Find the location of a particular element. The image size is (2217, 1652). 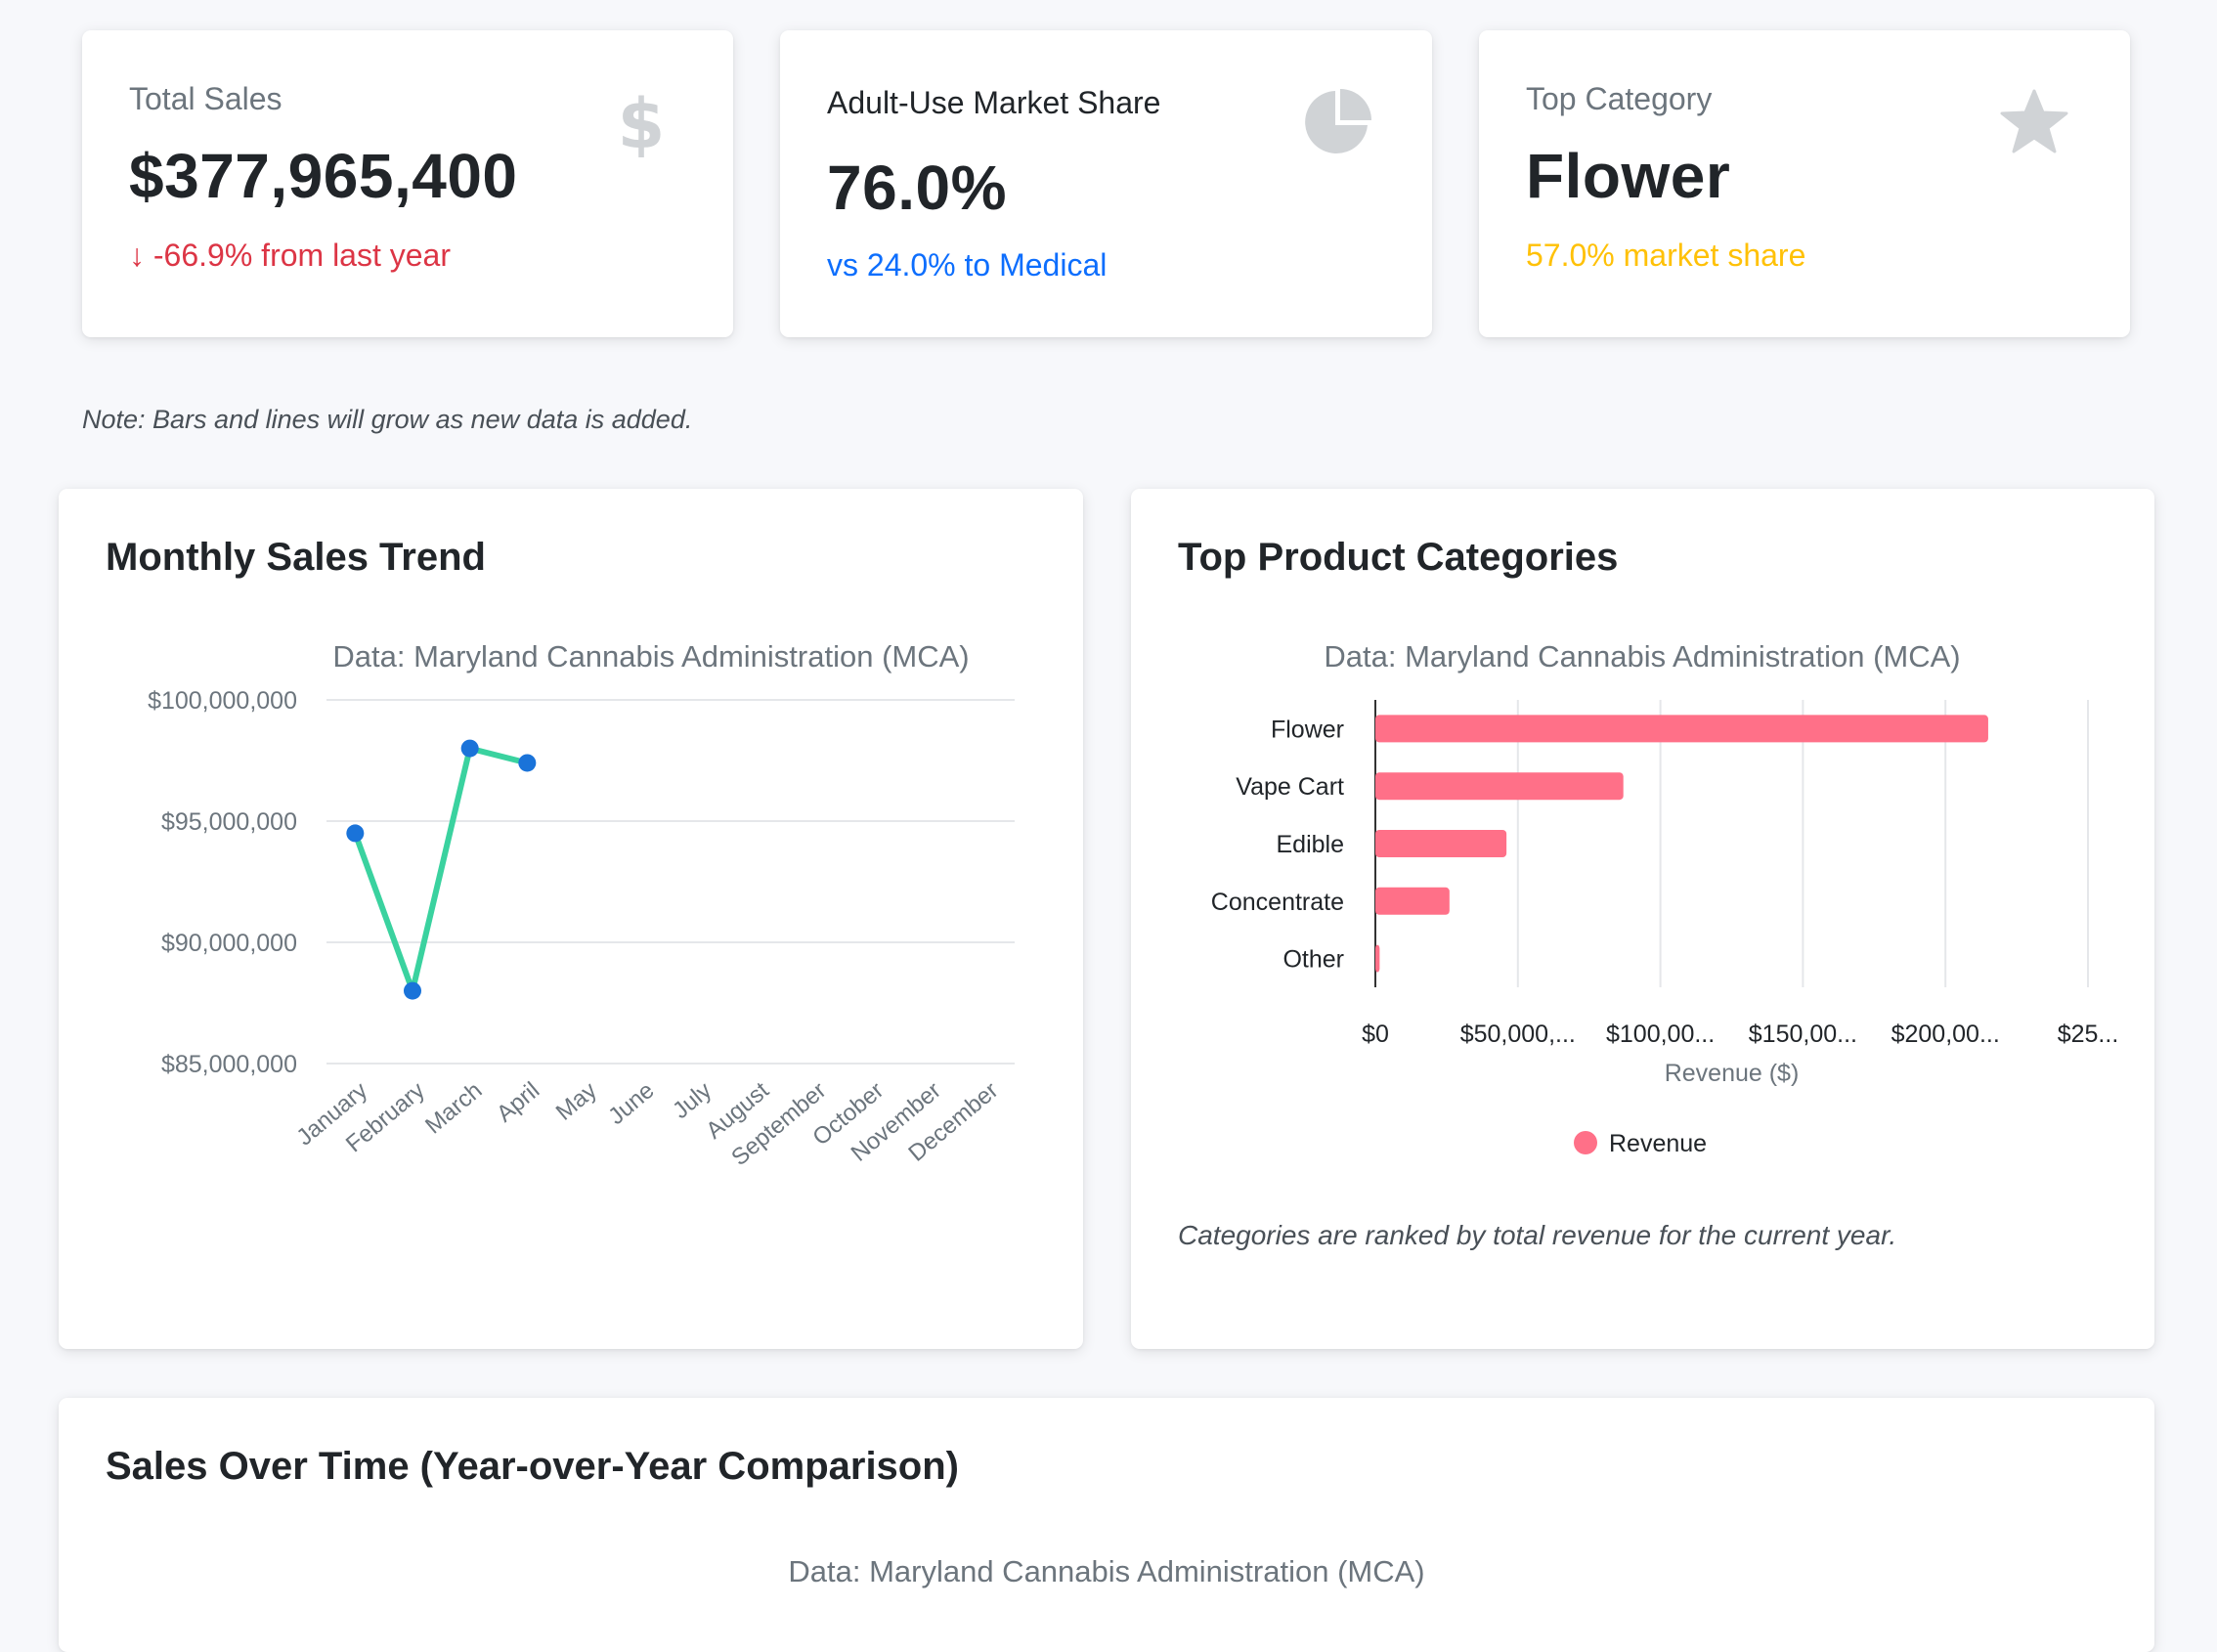

y-tick-label: Edible is located at coordinates (1311, 844).